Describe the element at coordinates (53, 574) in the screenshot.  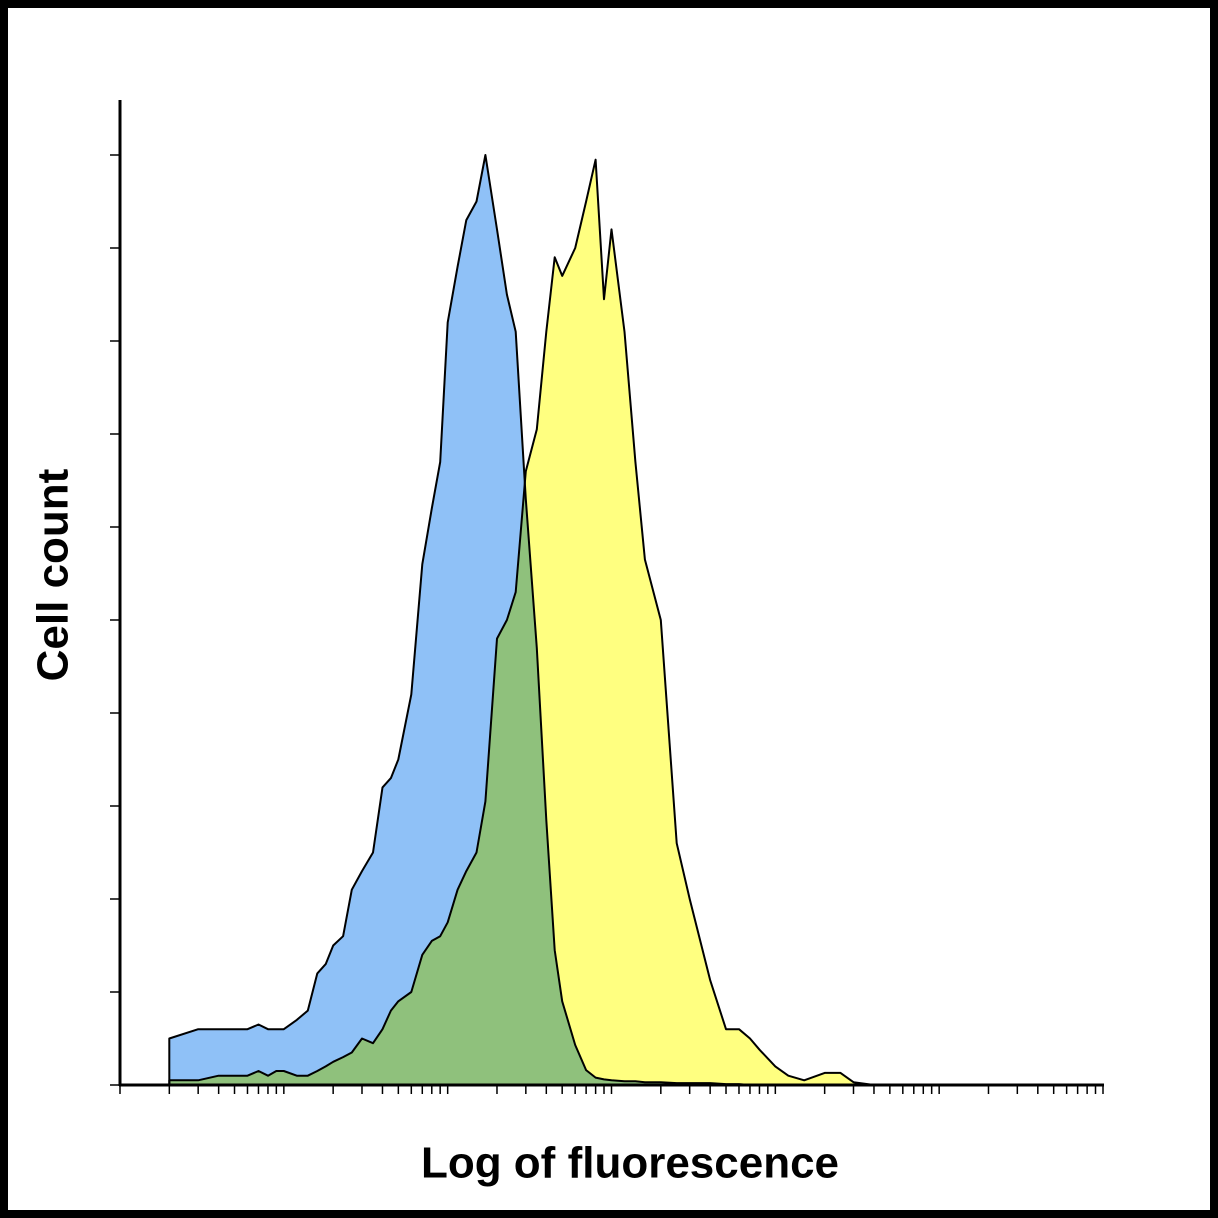
I see `y-axis-label: Cell count` at that location.